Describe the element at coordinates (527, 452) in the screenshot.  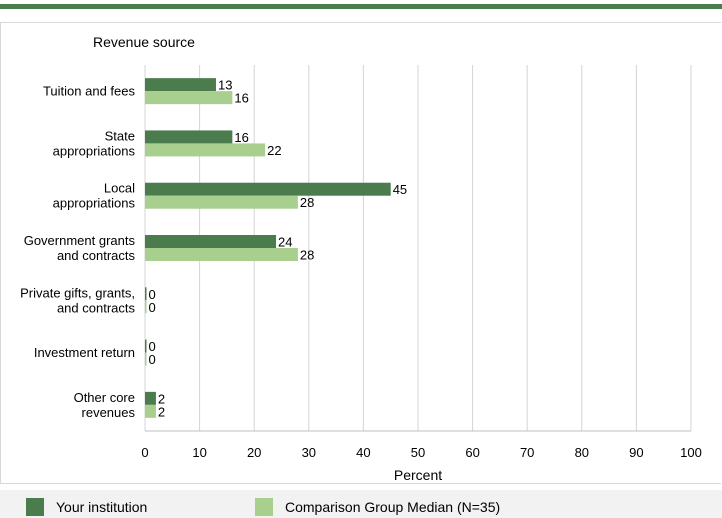
I see `x-tick-label: 70` at that location.